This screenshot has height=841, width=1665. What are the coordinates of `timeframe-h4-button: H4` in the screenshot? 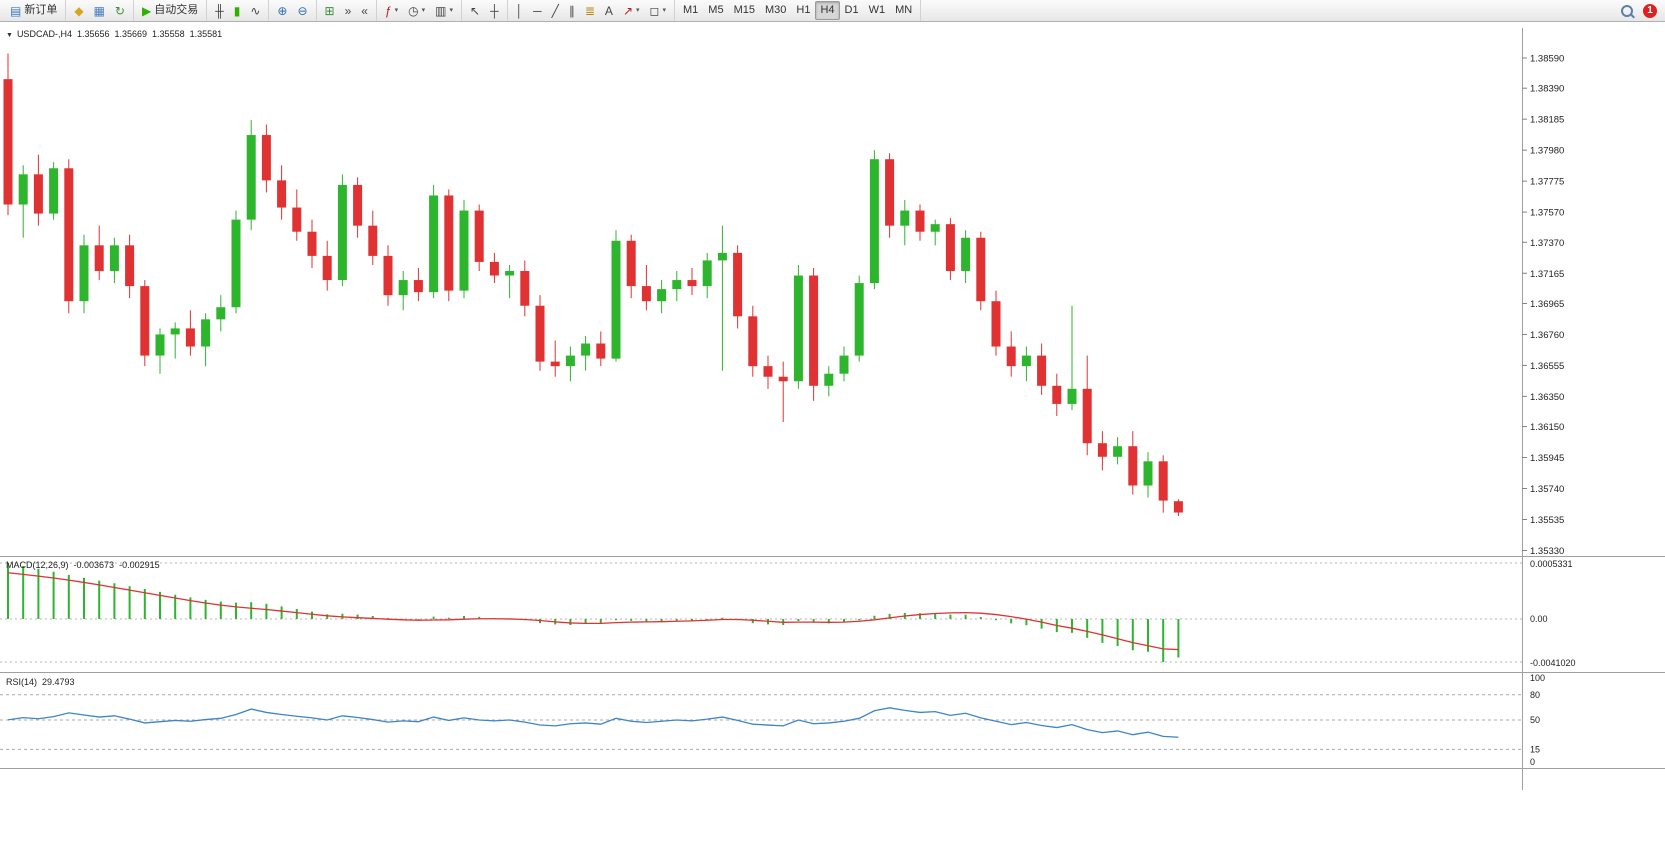 It's located at (827, 10).